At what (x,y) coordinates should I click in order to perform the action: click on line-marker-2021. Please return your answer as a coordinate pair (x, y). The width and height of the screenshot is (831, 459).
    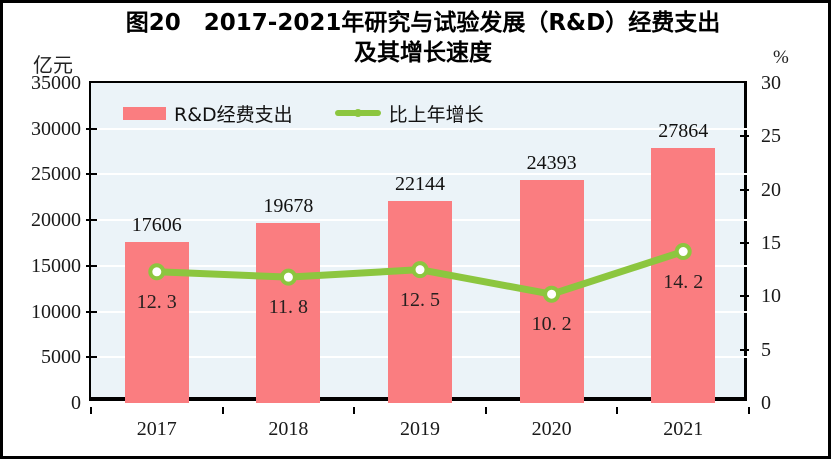
    Looking at the image, I should click on (683, 252).